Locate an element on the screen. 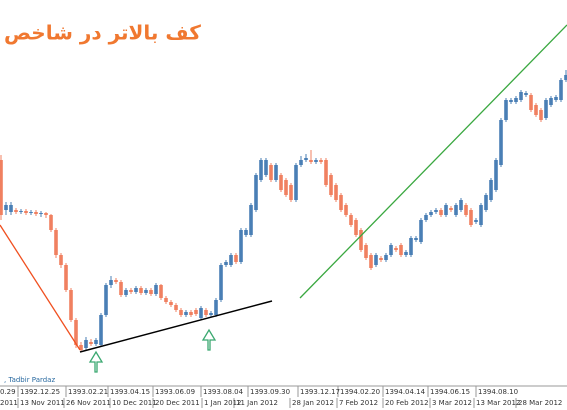 The image size is (567, 410). x-tick-label: 0.29 is located at coordinates (8, 392).